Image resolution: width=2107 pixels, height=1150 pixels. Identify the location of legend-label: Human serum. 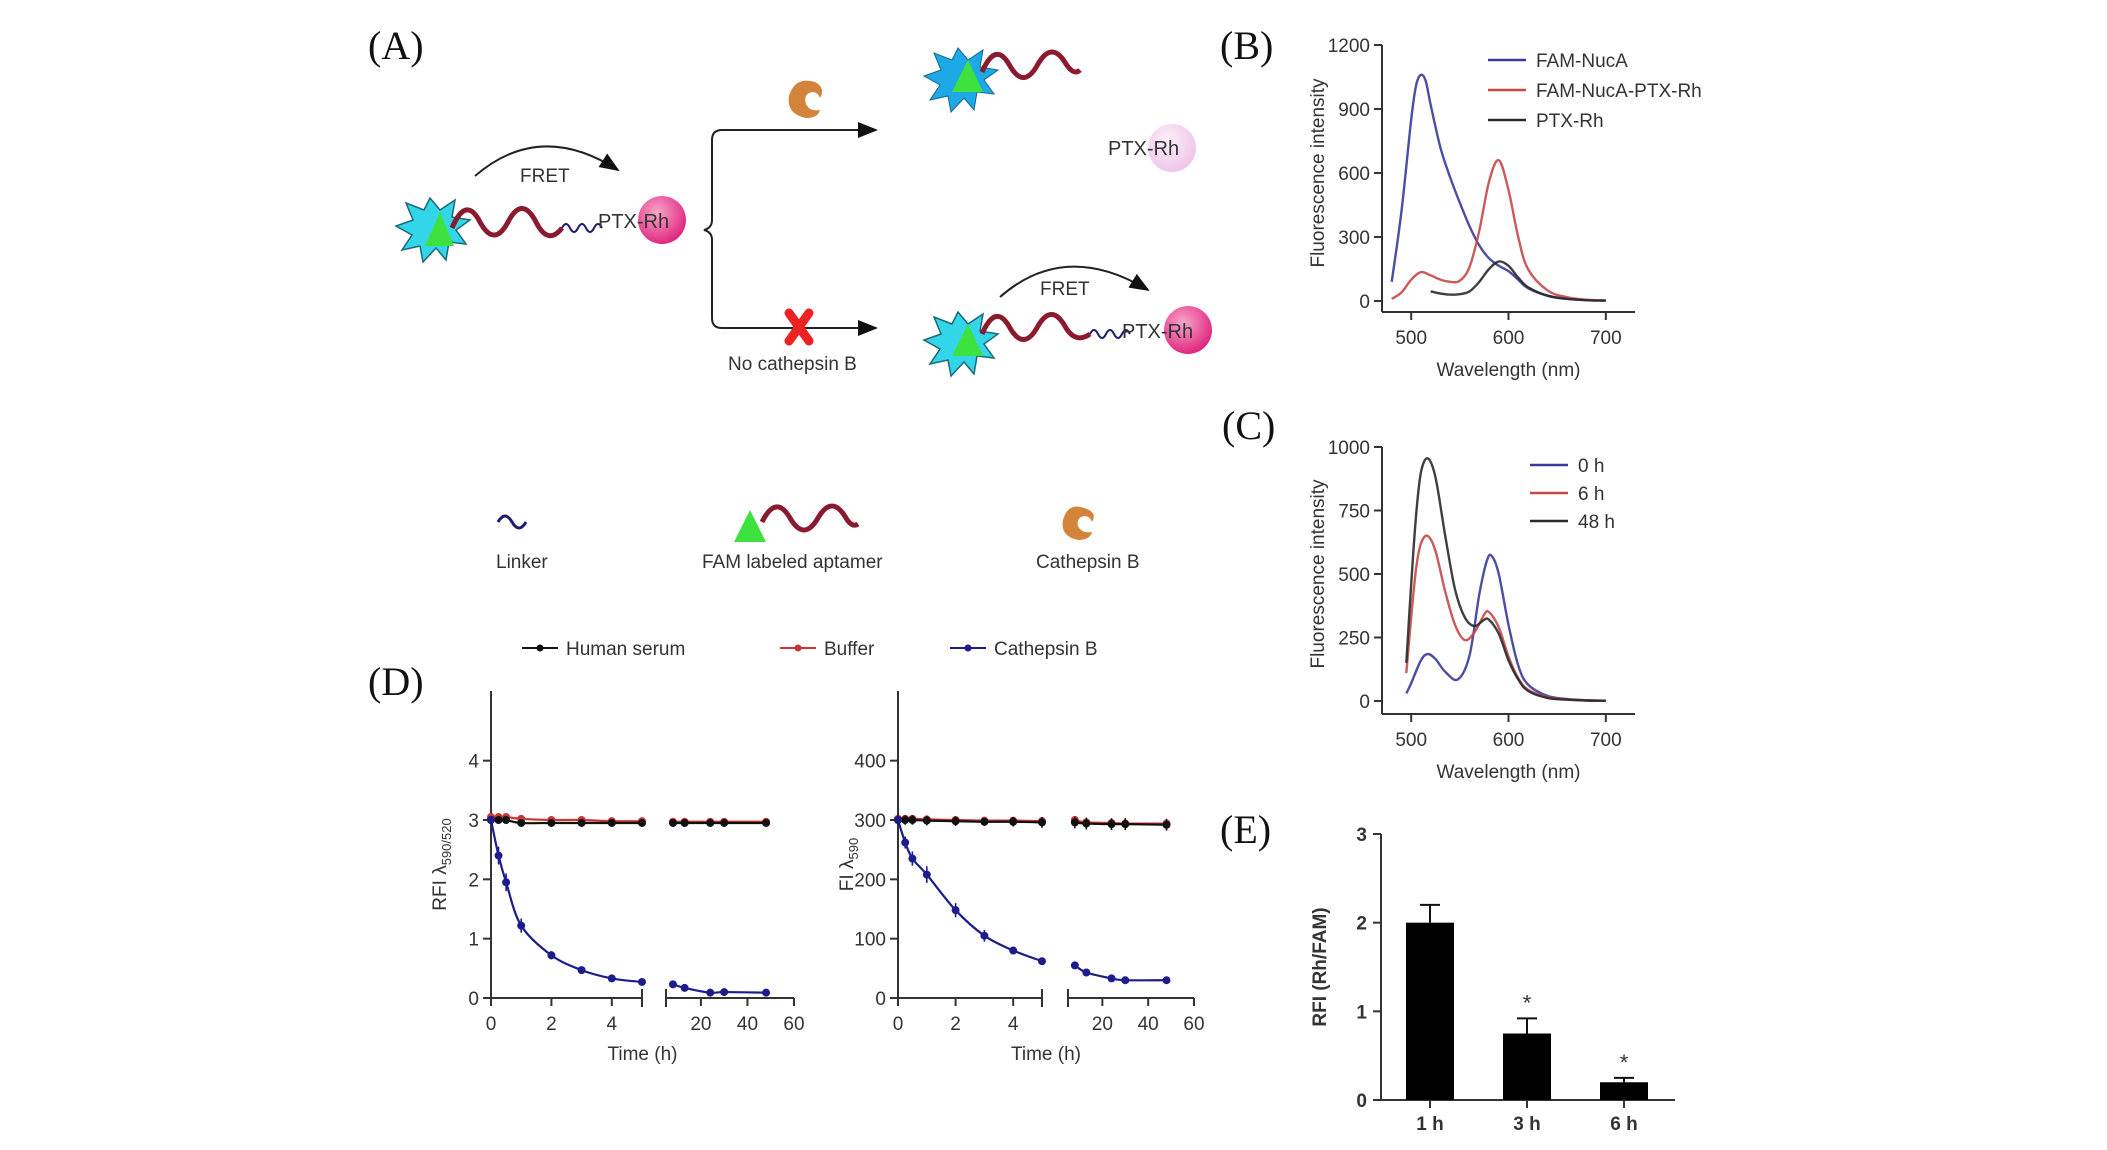
(625, 649).